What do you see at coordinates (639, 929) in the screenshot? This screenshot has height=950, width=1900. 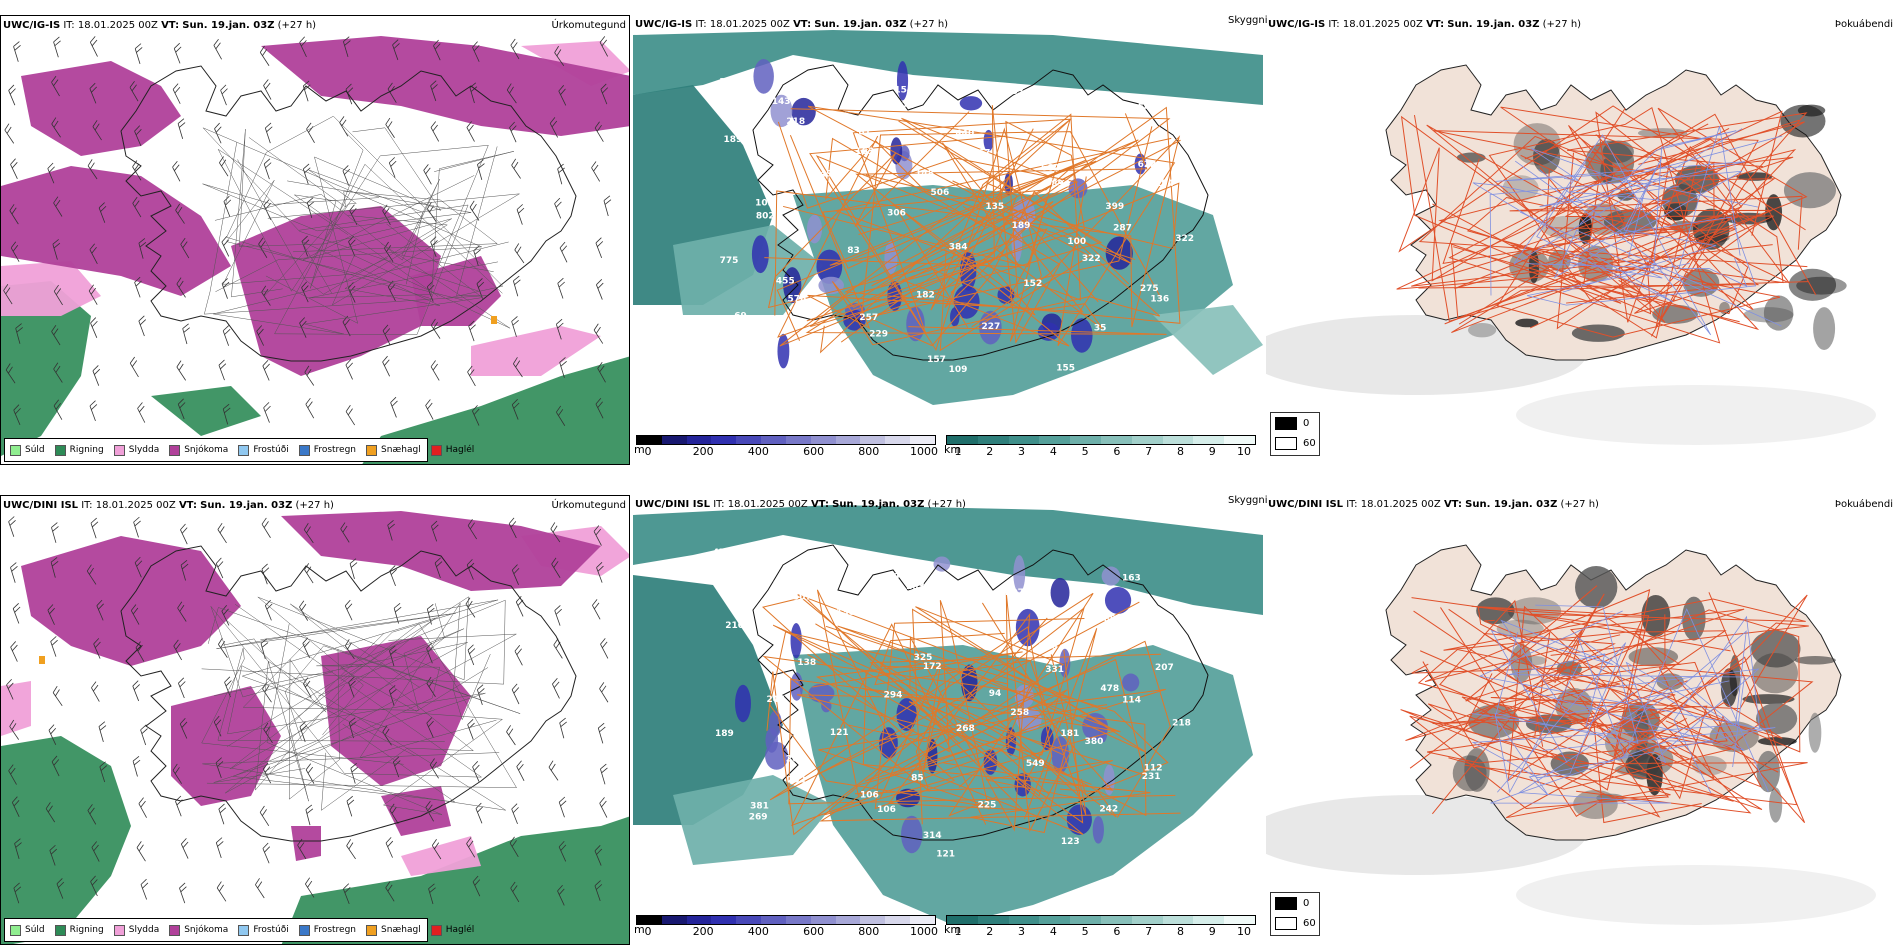 I see `scale-unit: m` at bounding box center [639, 929].